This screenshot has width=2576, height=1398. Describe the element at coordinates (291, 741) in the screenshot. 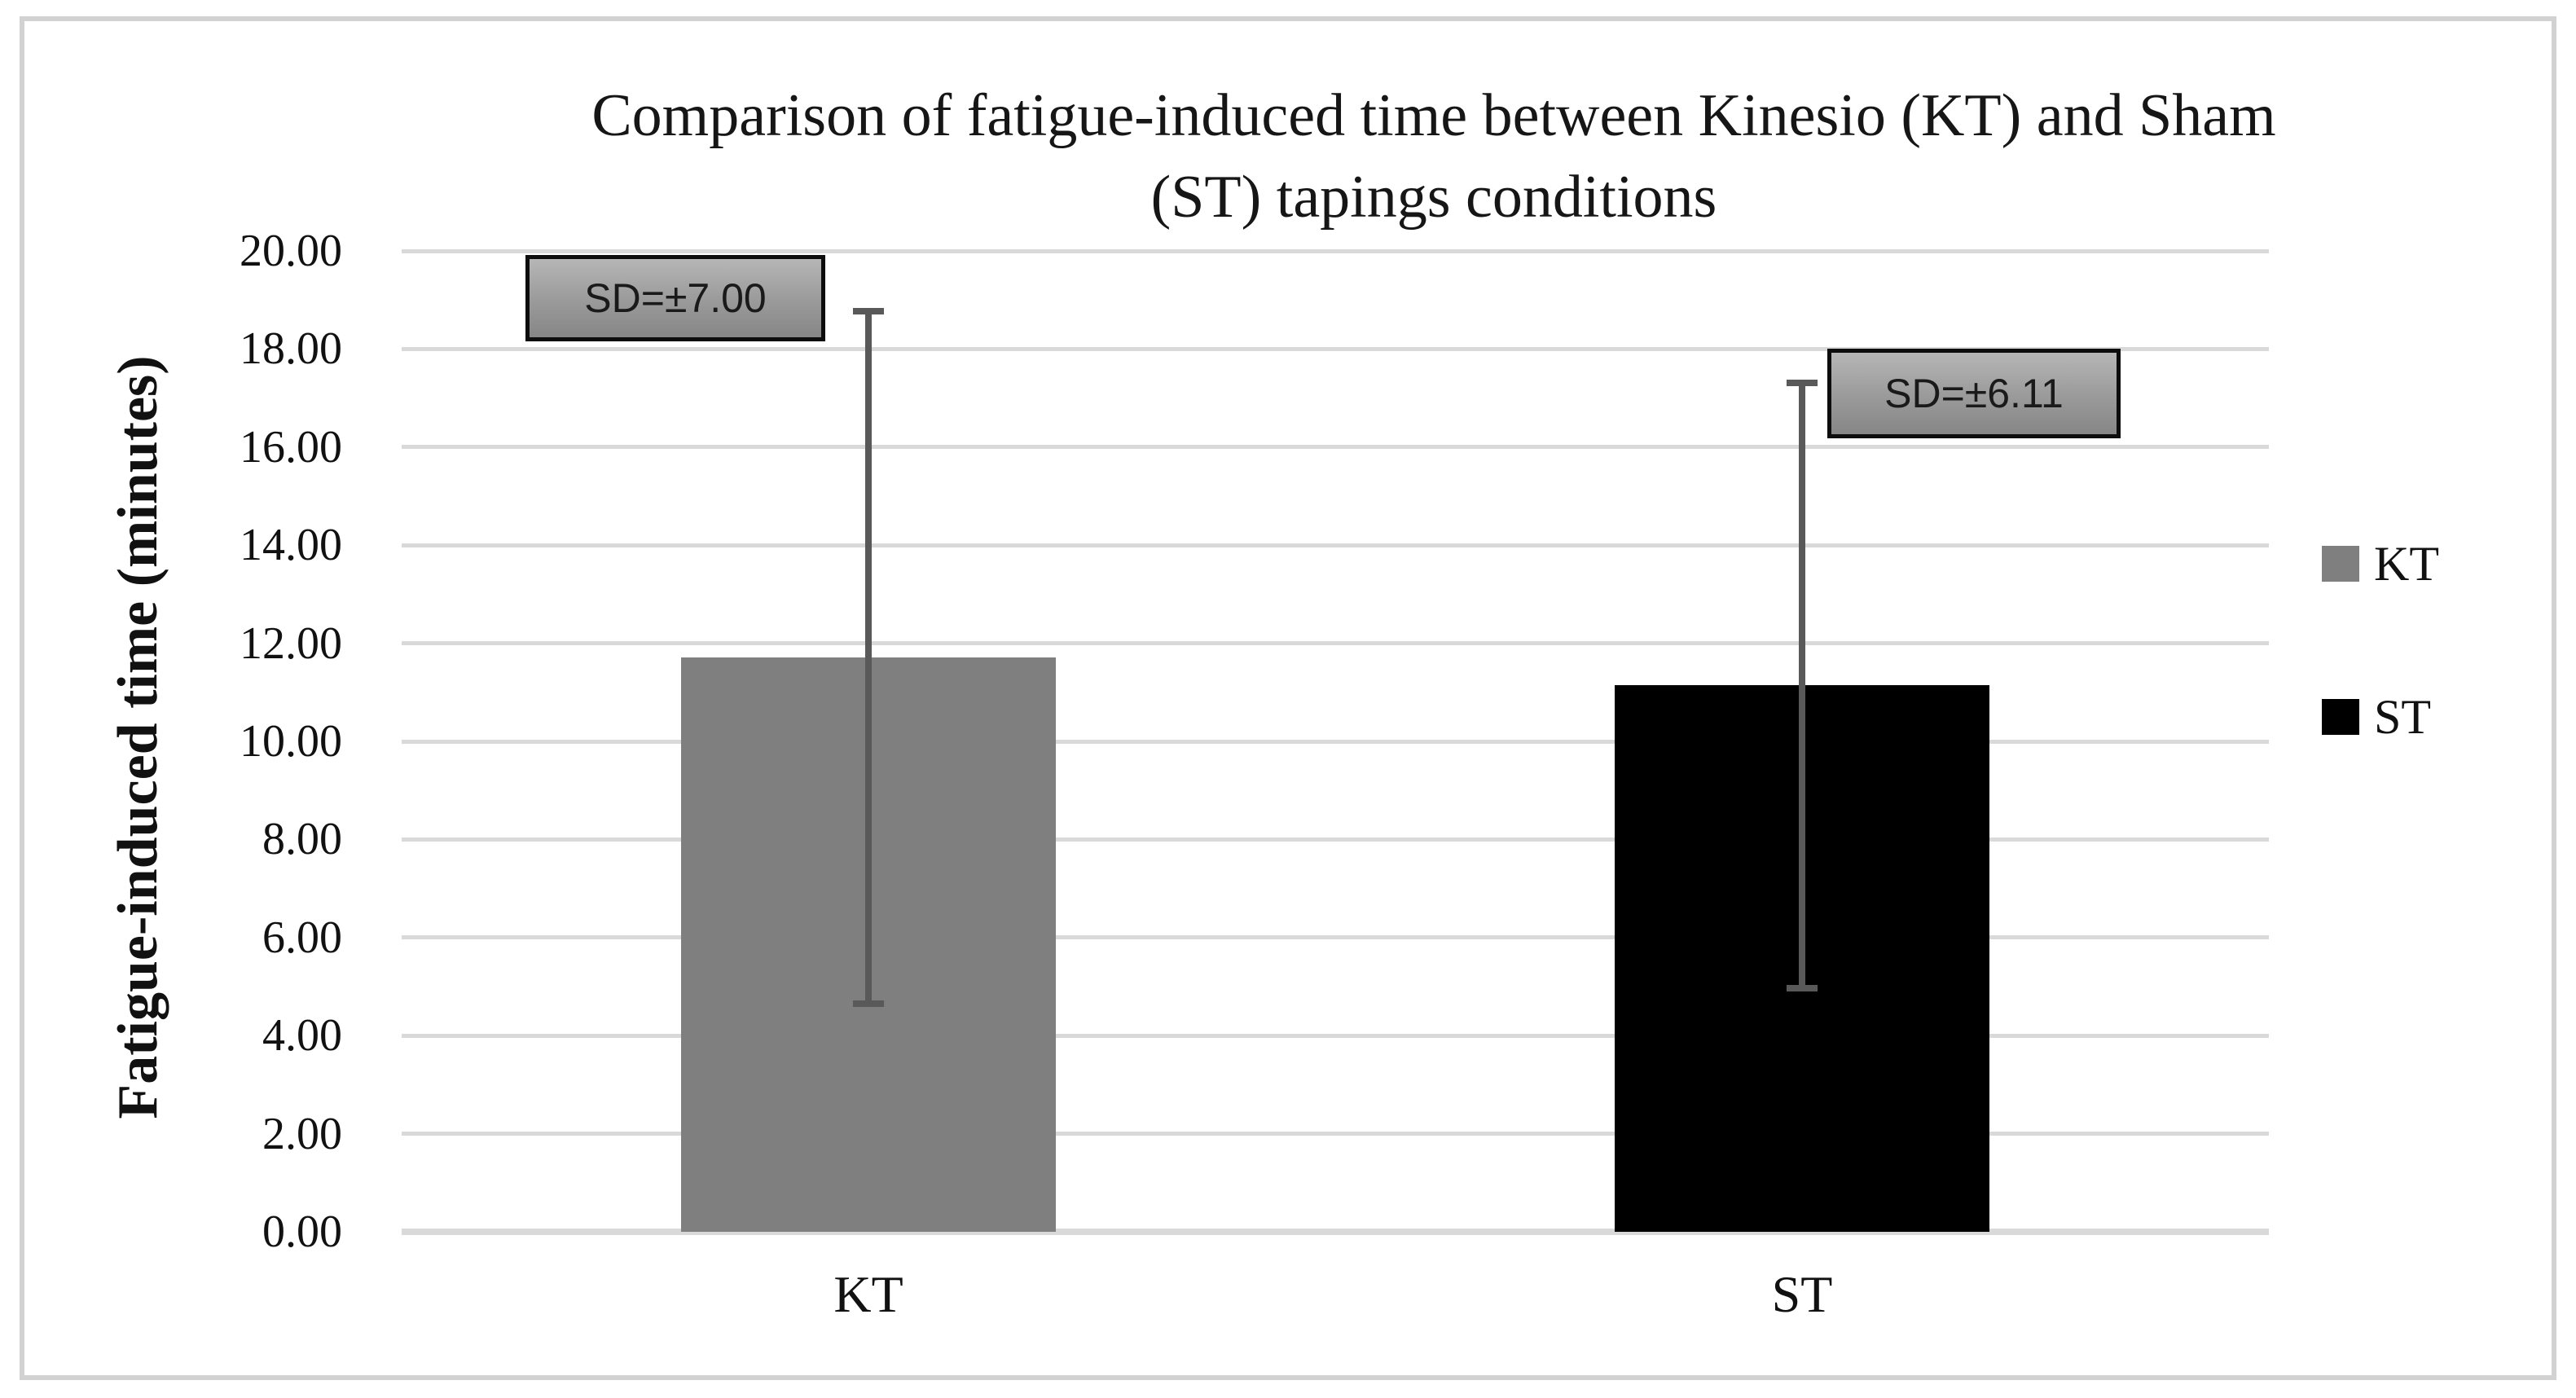

I see `y-tick-label: 10.00` at that location.